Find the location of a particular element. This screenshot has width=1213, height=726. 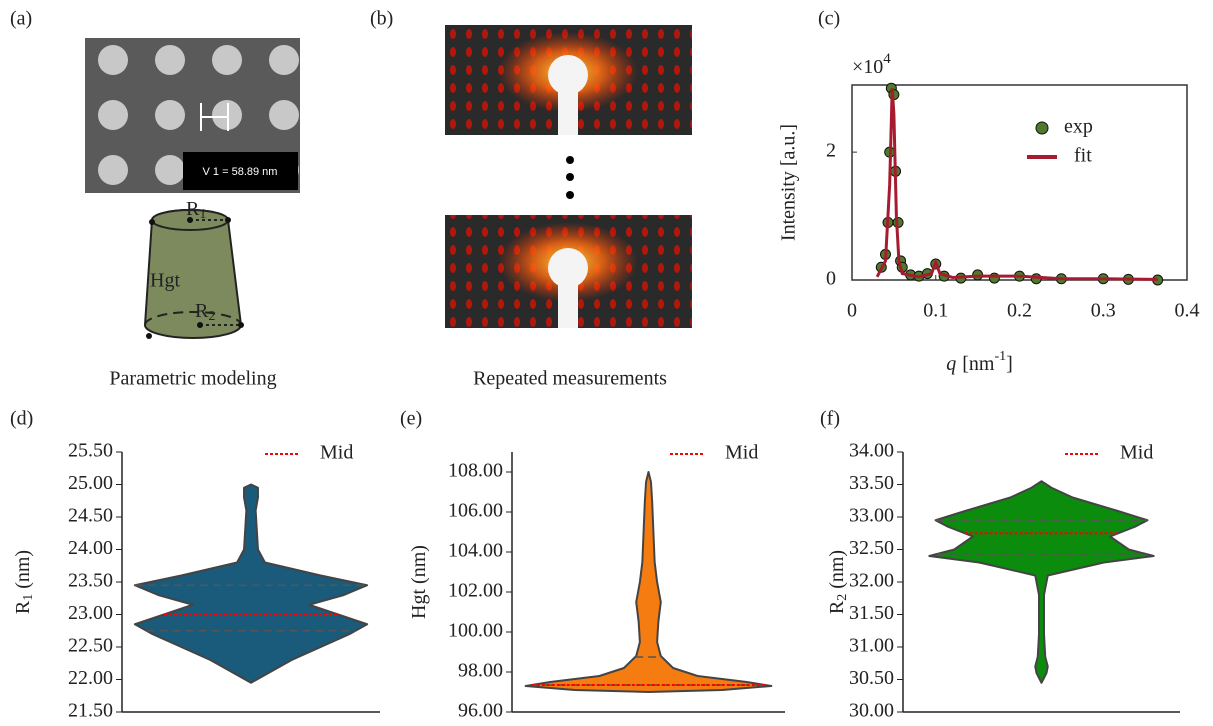

y-tick-label: 23.00 is located at coordinates (90, 613).